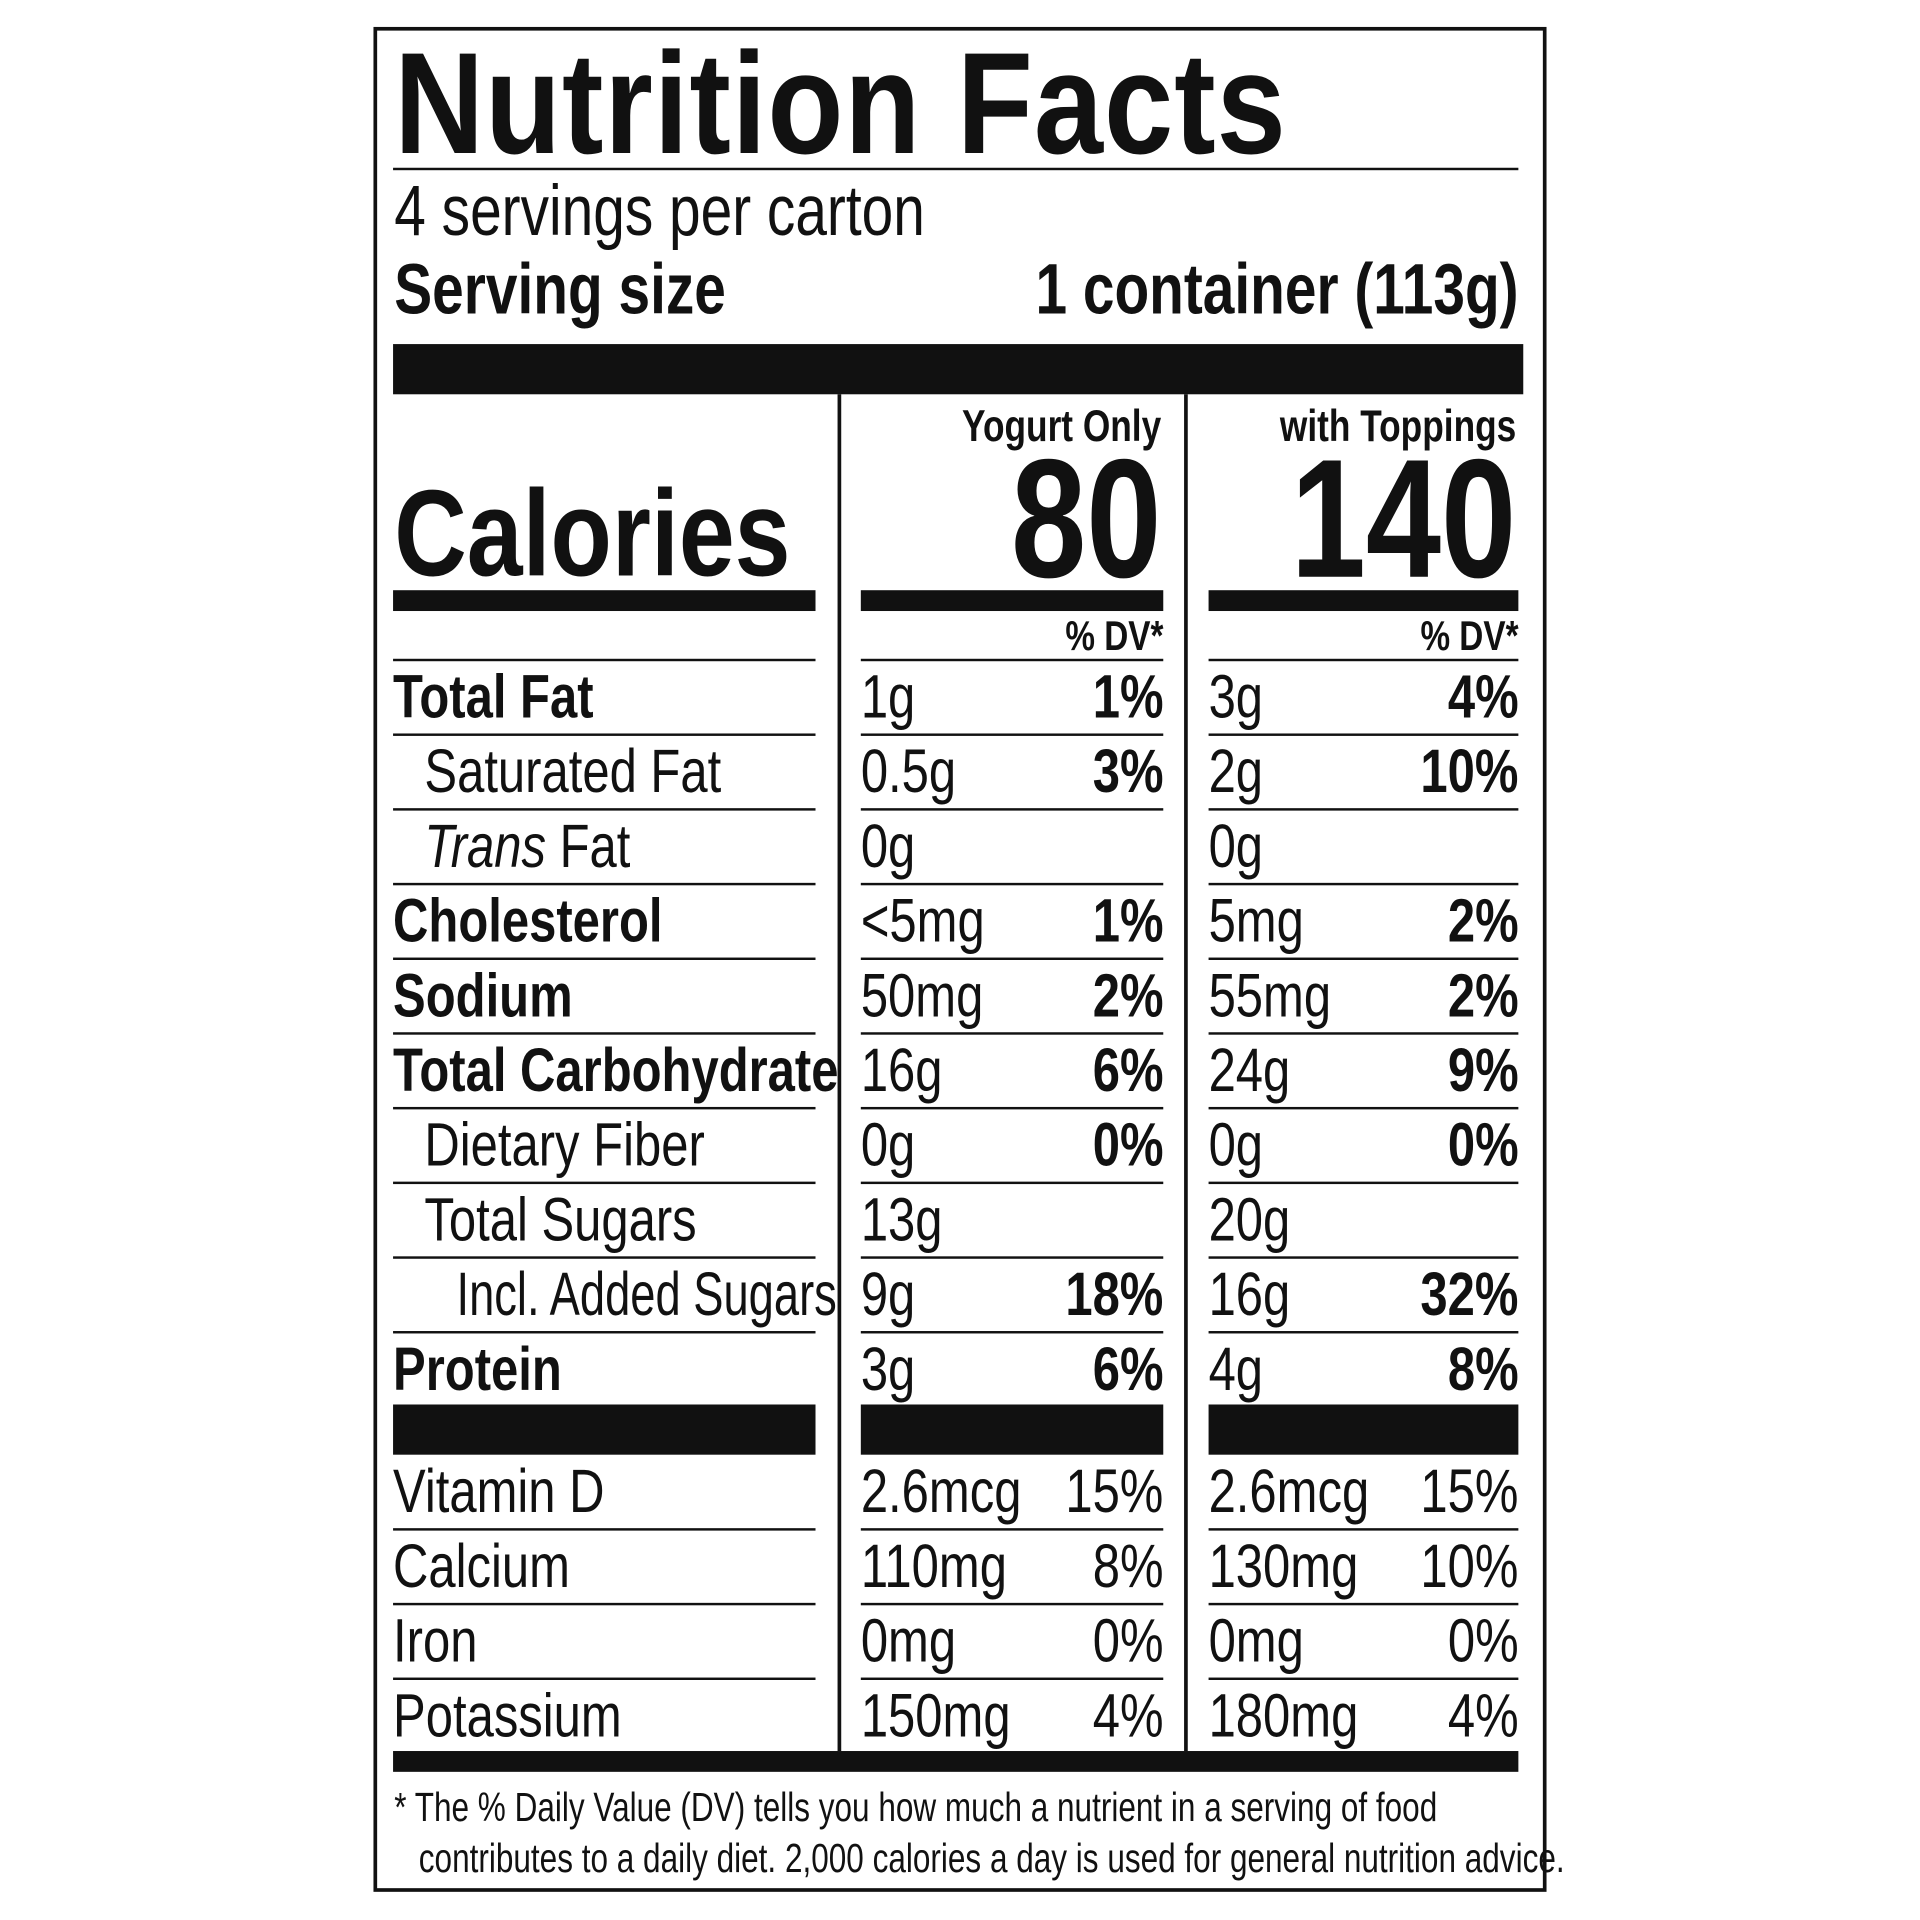  I want to click on amount: 50mg, so click(922, 995).